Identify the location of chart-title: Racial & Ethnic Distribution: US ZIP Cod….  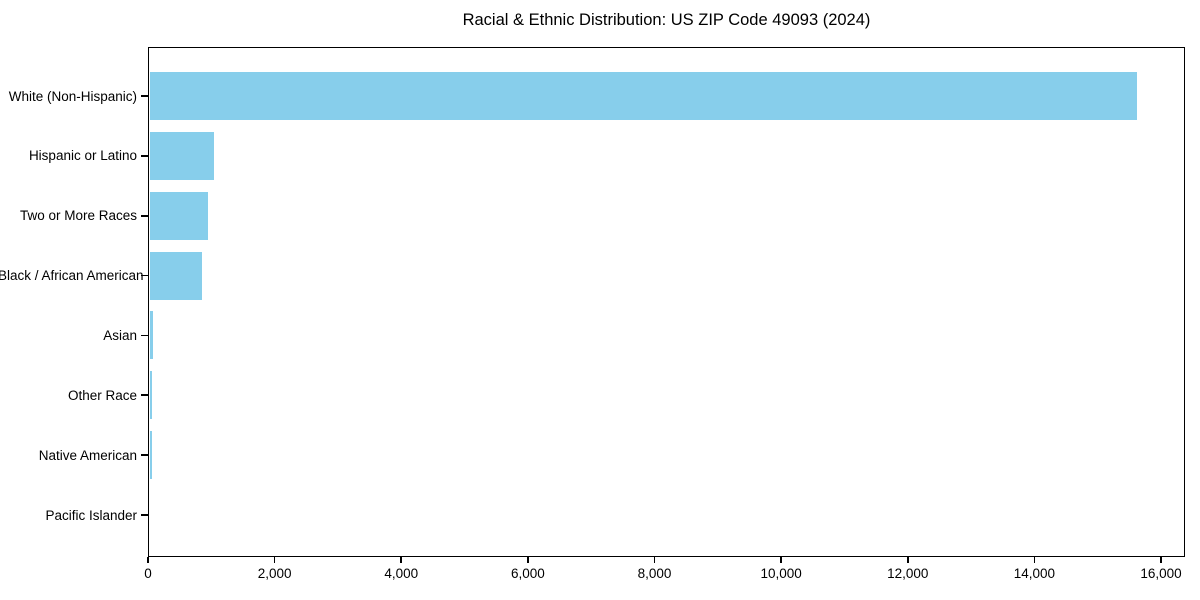
(666, 20).